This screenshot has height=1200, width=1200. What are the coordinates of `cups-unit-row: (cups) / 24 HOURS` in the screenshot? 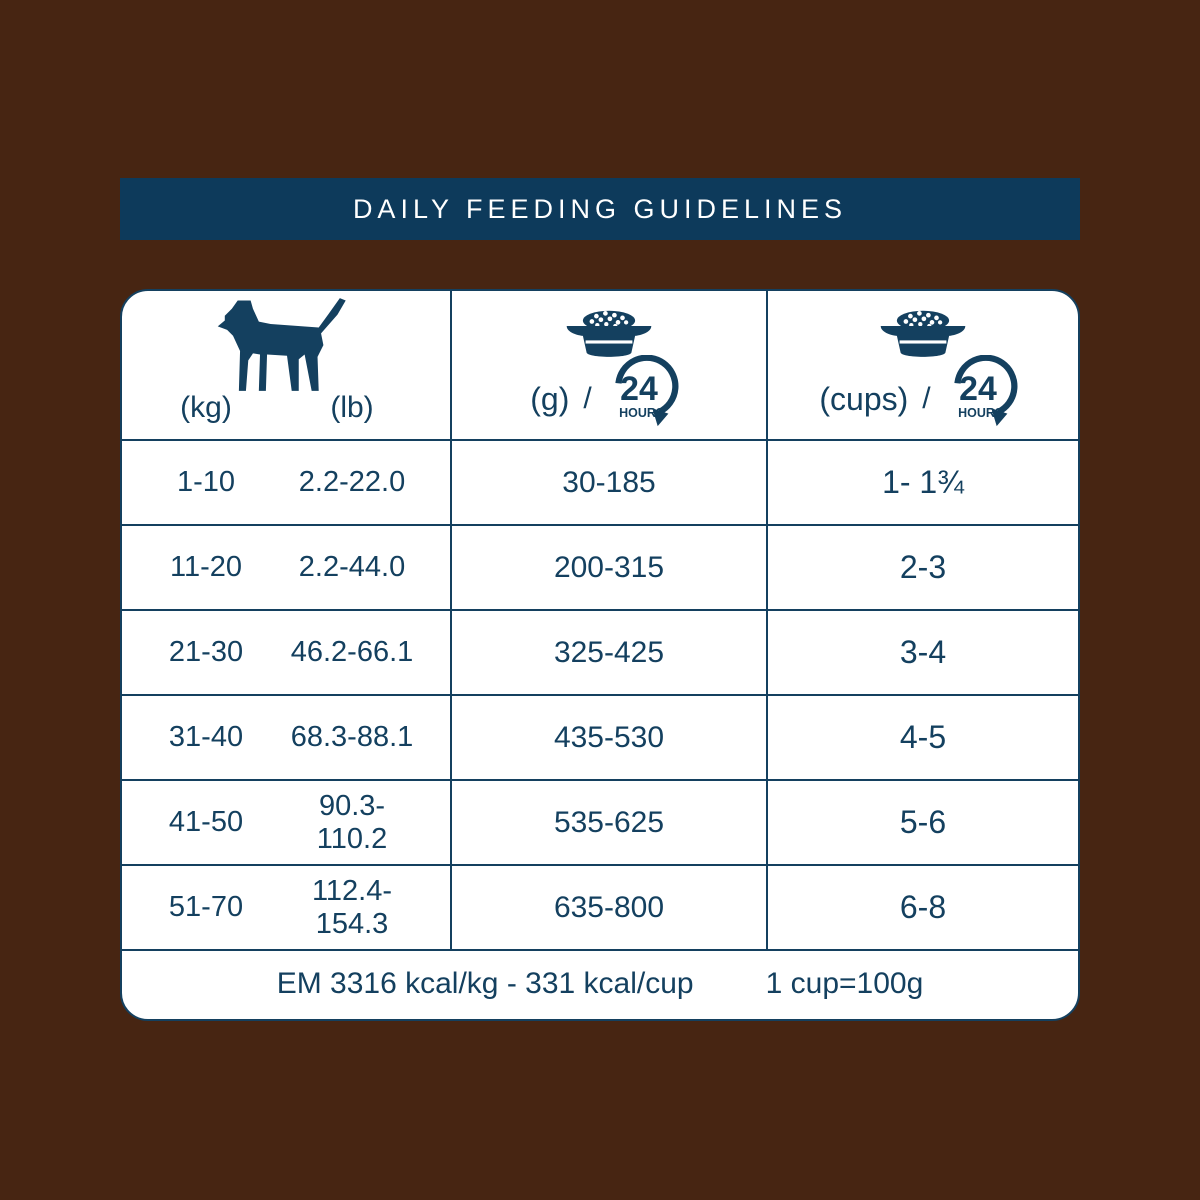 It's located at (922, 394).